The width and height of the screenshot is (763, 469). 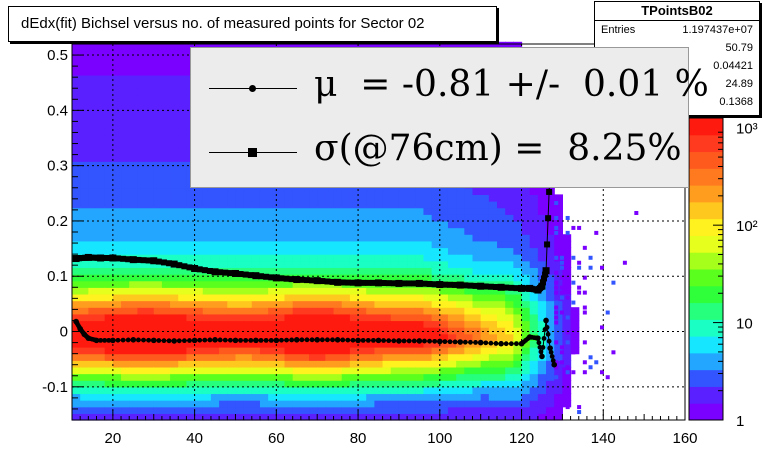 I want to click on stats-entries-label: Entries, so click(x=618, y=30).